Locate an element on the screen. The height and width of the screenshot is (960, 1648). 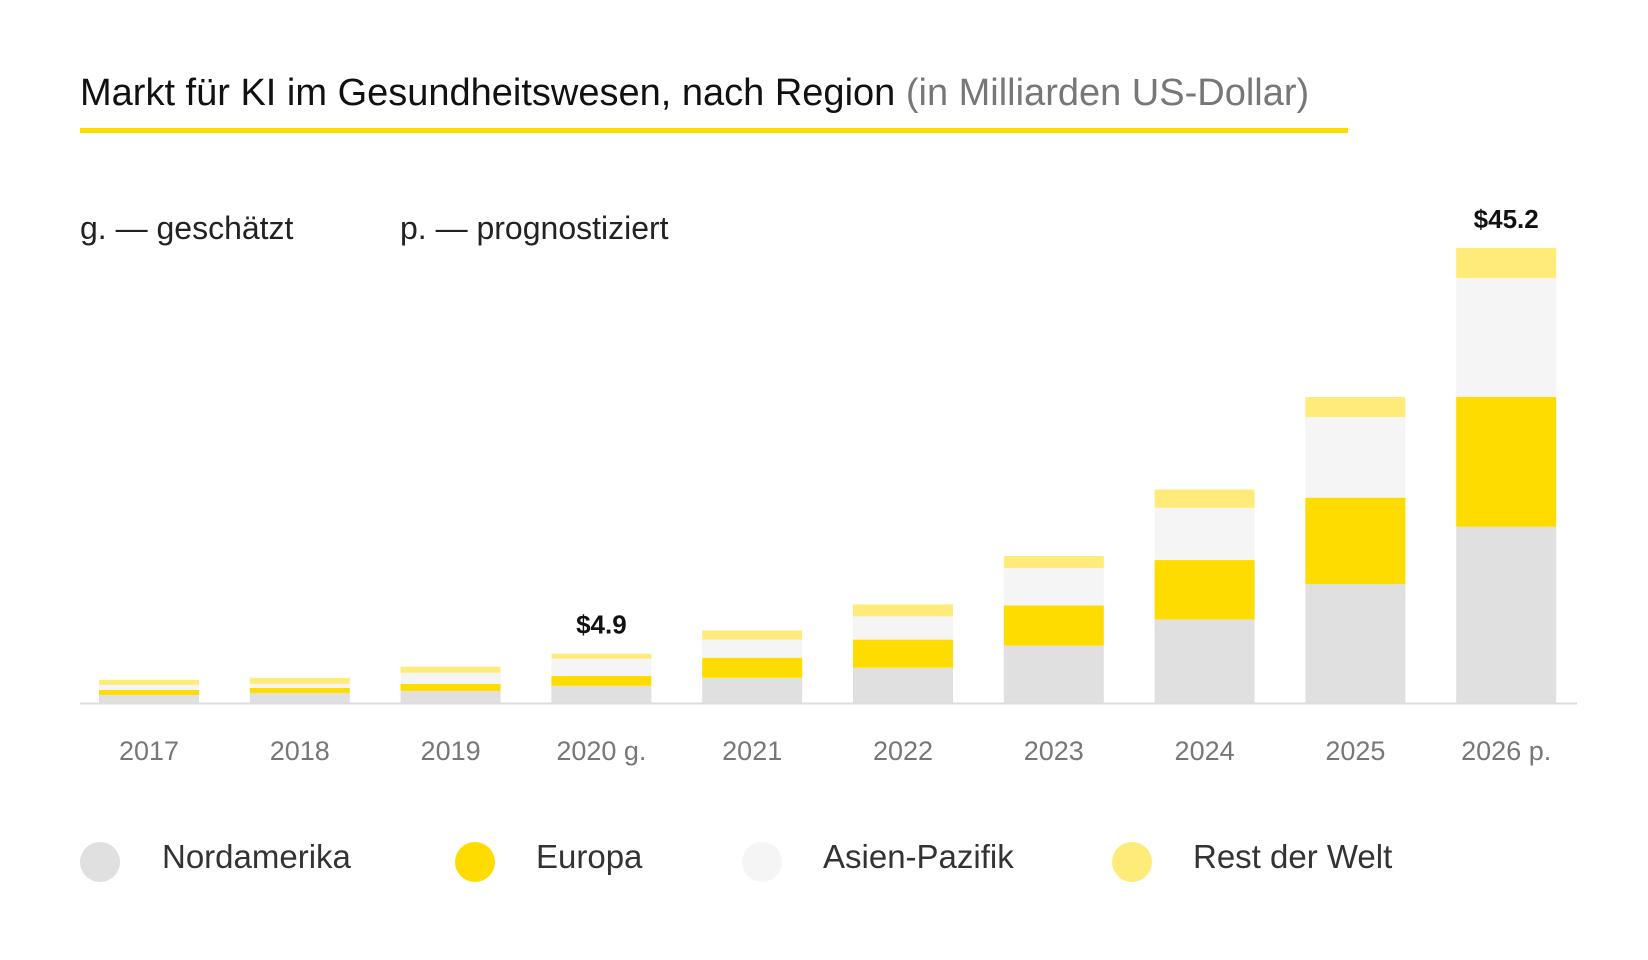
bar-segment-asien-pazifik-2017 is located at coordinates (149, 687).